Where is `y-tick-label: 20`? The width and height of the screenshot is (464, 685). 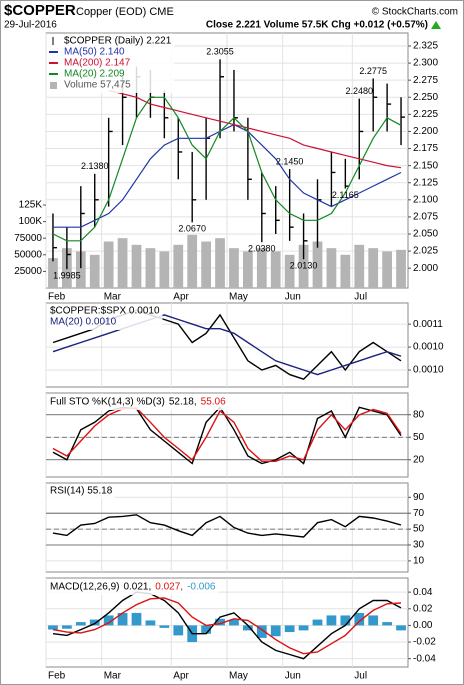 y-tick-label: 20 is located at coordinates (419, 459).